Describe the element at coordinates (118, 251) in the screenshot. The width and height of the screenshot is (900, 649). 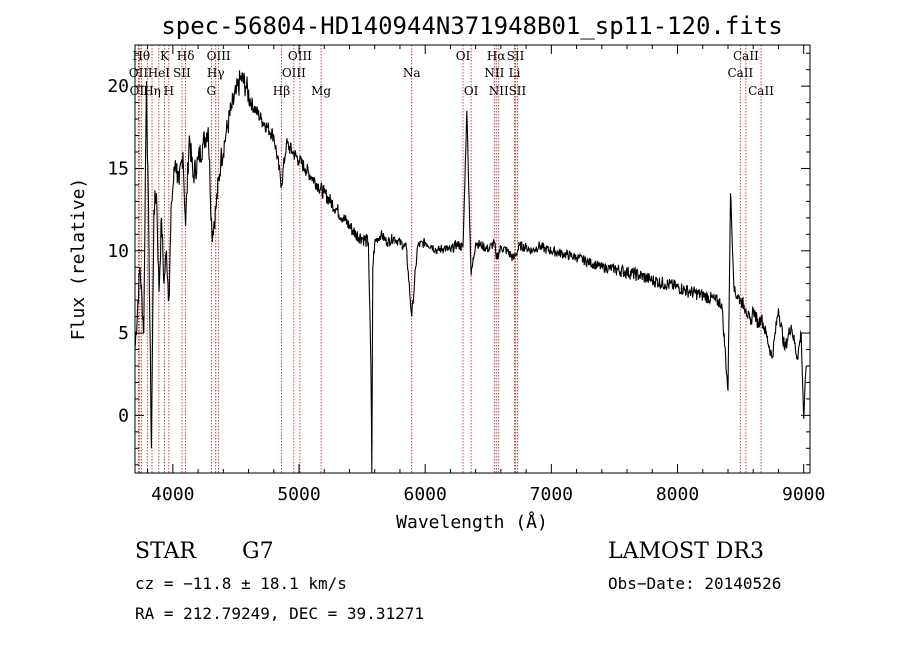
I see `y-tick-label-2: 10` at that location.